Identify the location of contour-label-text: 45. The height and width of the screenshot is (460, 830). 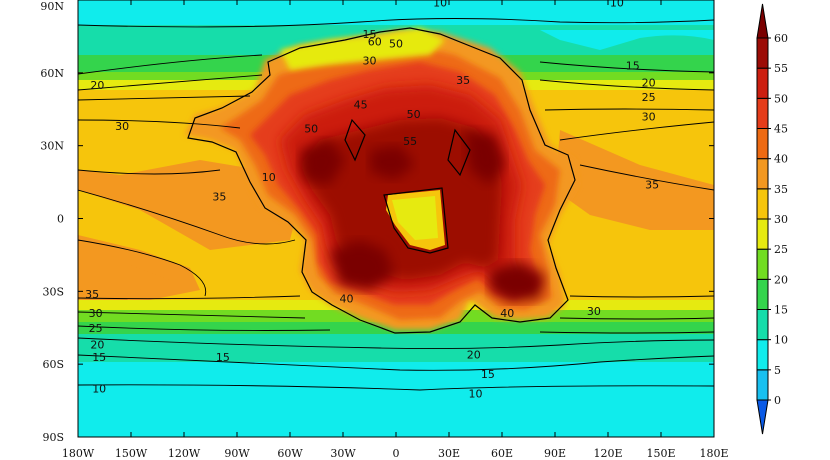
(361, 104).